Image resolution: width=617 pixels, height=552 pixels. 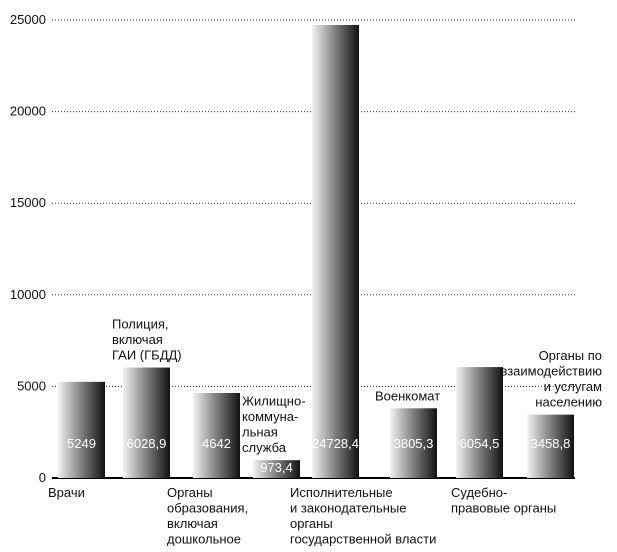 What do you see at coordinates (480, 443) in the screenshot?
I see `bar-value-label: 6054,5` at bounding box center [480, 443].